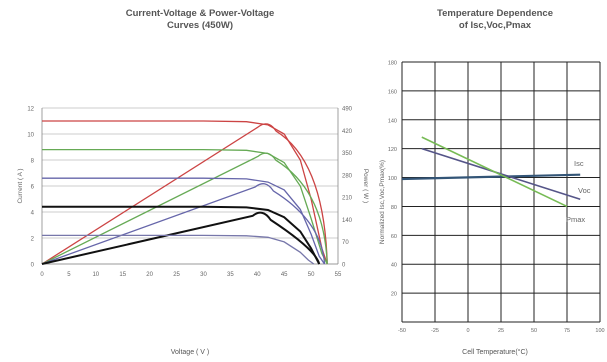 This screenshot has height=362, width=607. I want to click on iv-y-right-tick-label: 70, so click(345, 243).